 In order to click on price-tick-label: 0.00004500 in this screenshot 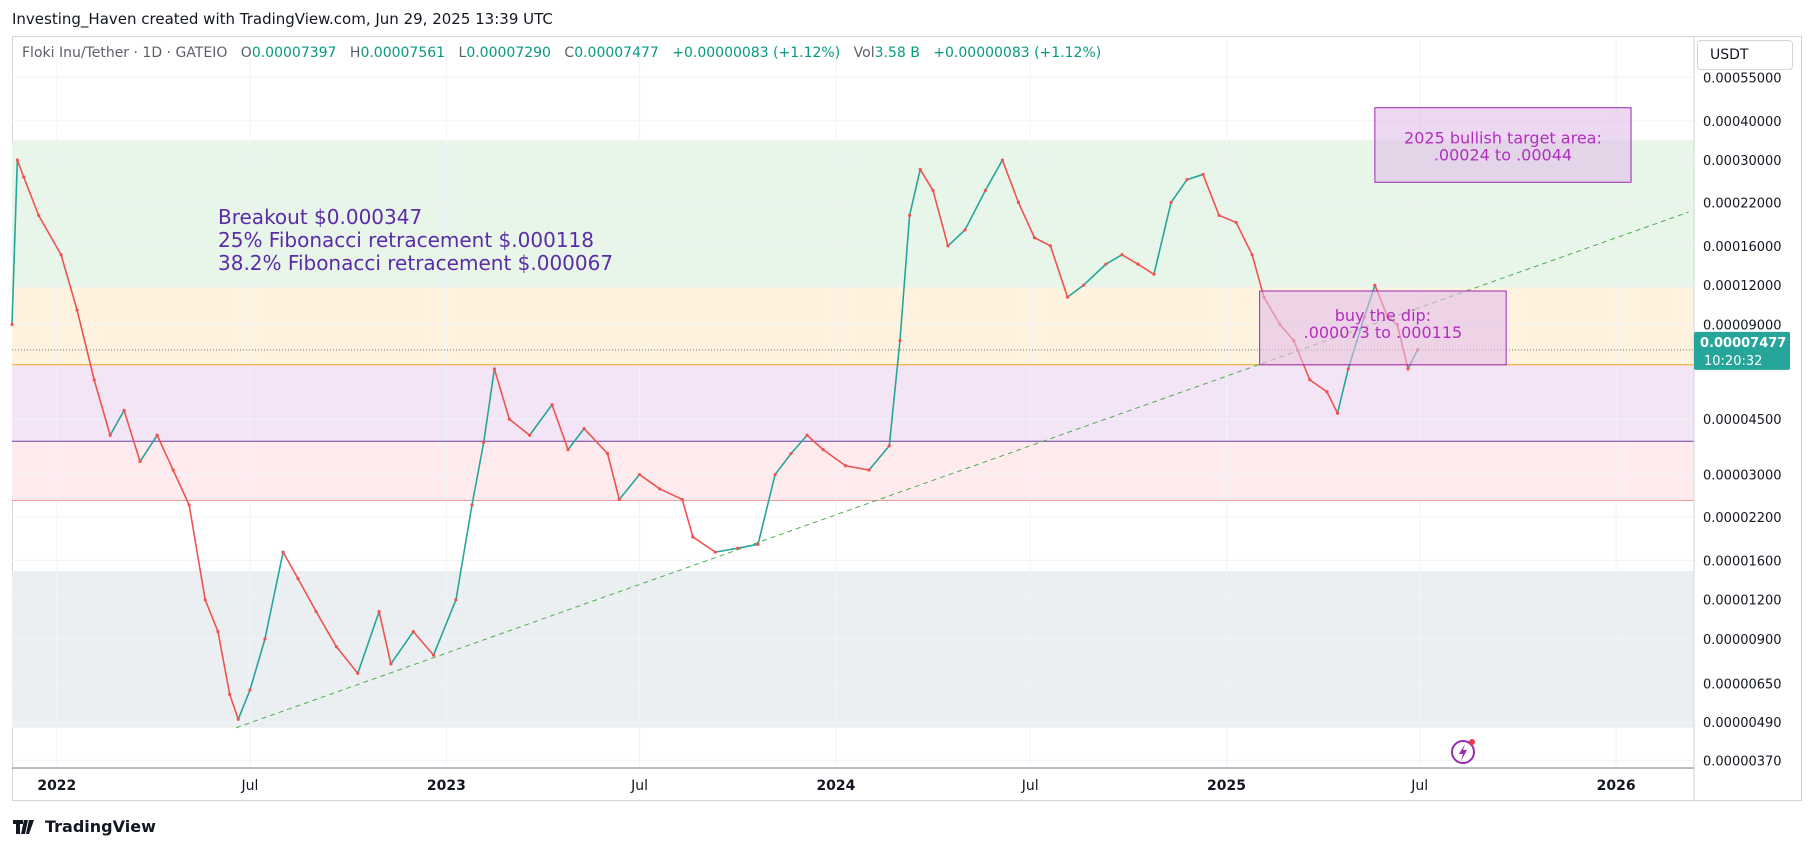, I will do `click(1742, 420)`.